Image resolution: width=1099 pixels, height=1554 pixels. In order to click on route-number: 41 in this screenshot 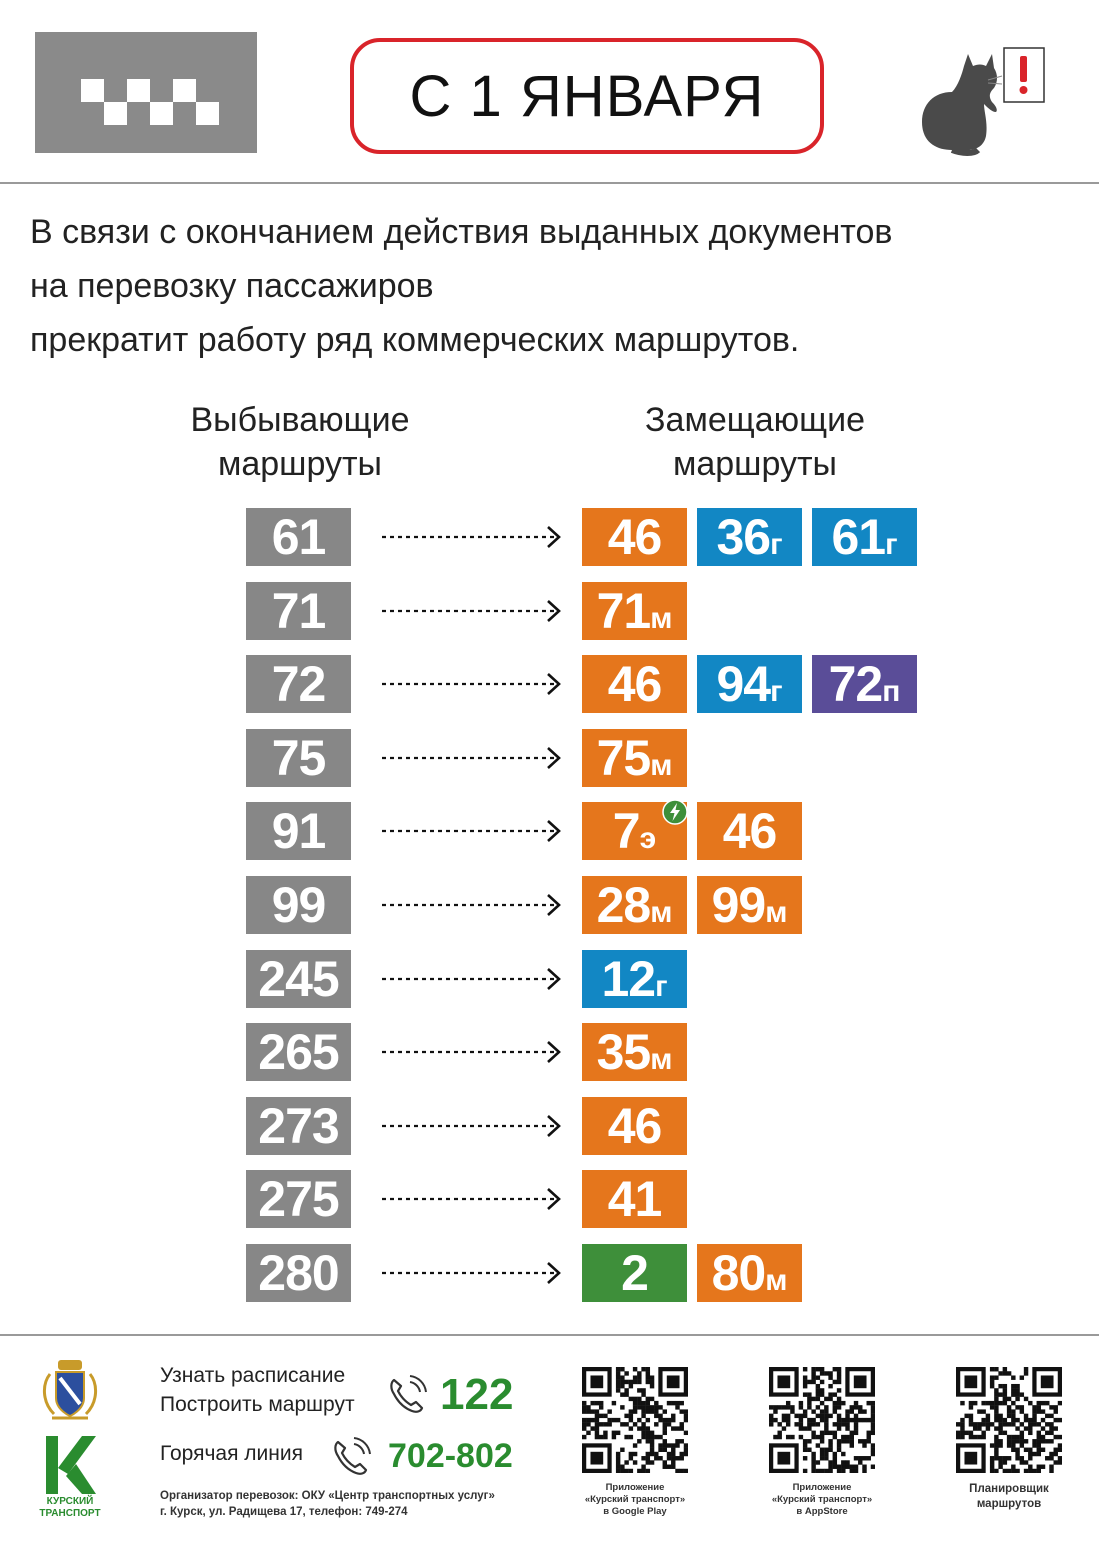, I will do `click(635, 1199)`.